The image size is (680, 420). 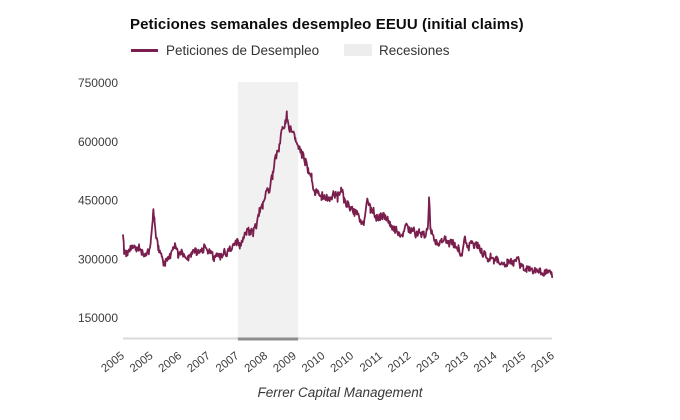 What do you see at coordinates (243, 50) in the screenshot?
I see `legend-label-claims: Peticiones de Desempleo` at bounding box center [243, 50].